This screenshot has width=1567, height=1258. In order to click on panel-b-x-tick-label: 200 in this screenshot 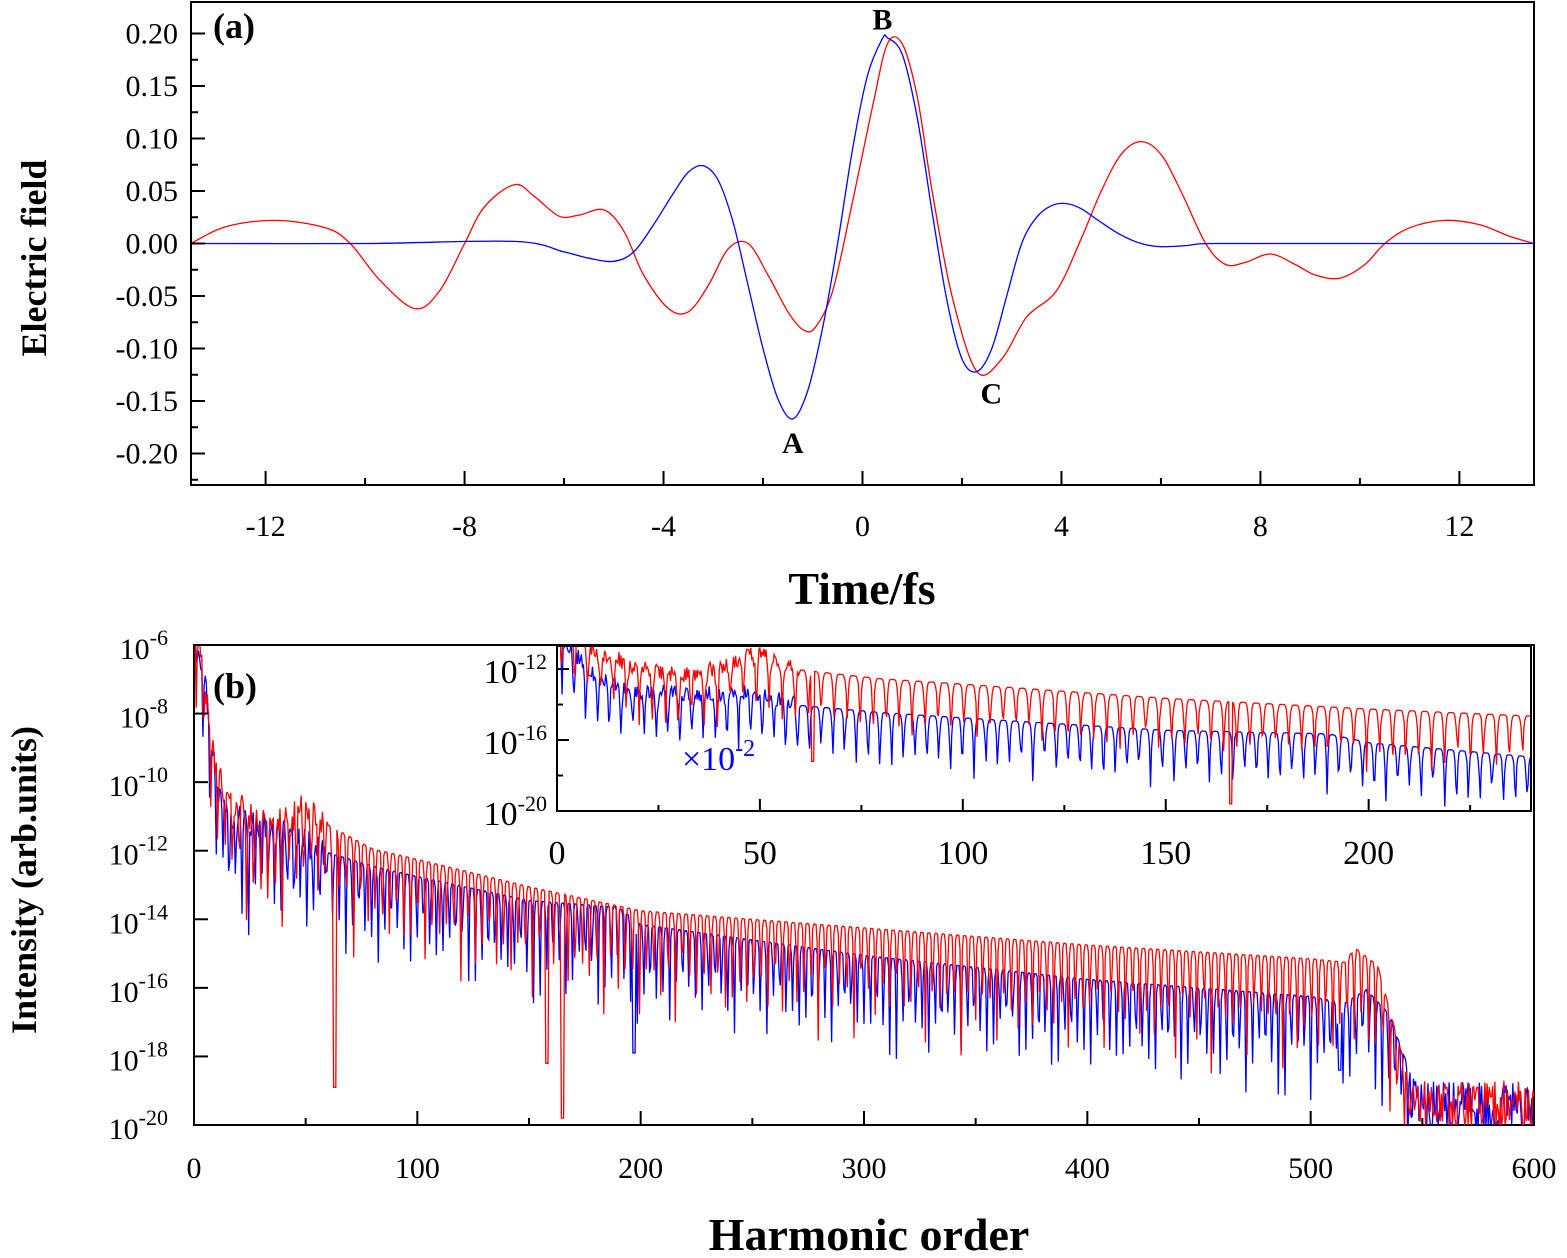, I will do `click(640, 1168)`.